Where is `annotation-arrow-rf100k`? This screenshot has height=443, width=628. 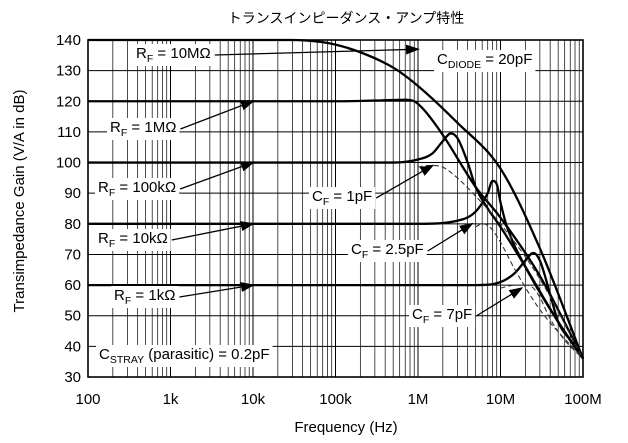 annotation-arrow-rf100k is located at coordinates (217, 175).